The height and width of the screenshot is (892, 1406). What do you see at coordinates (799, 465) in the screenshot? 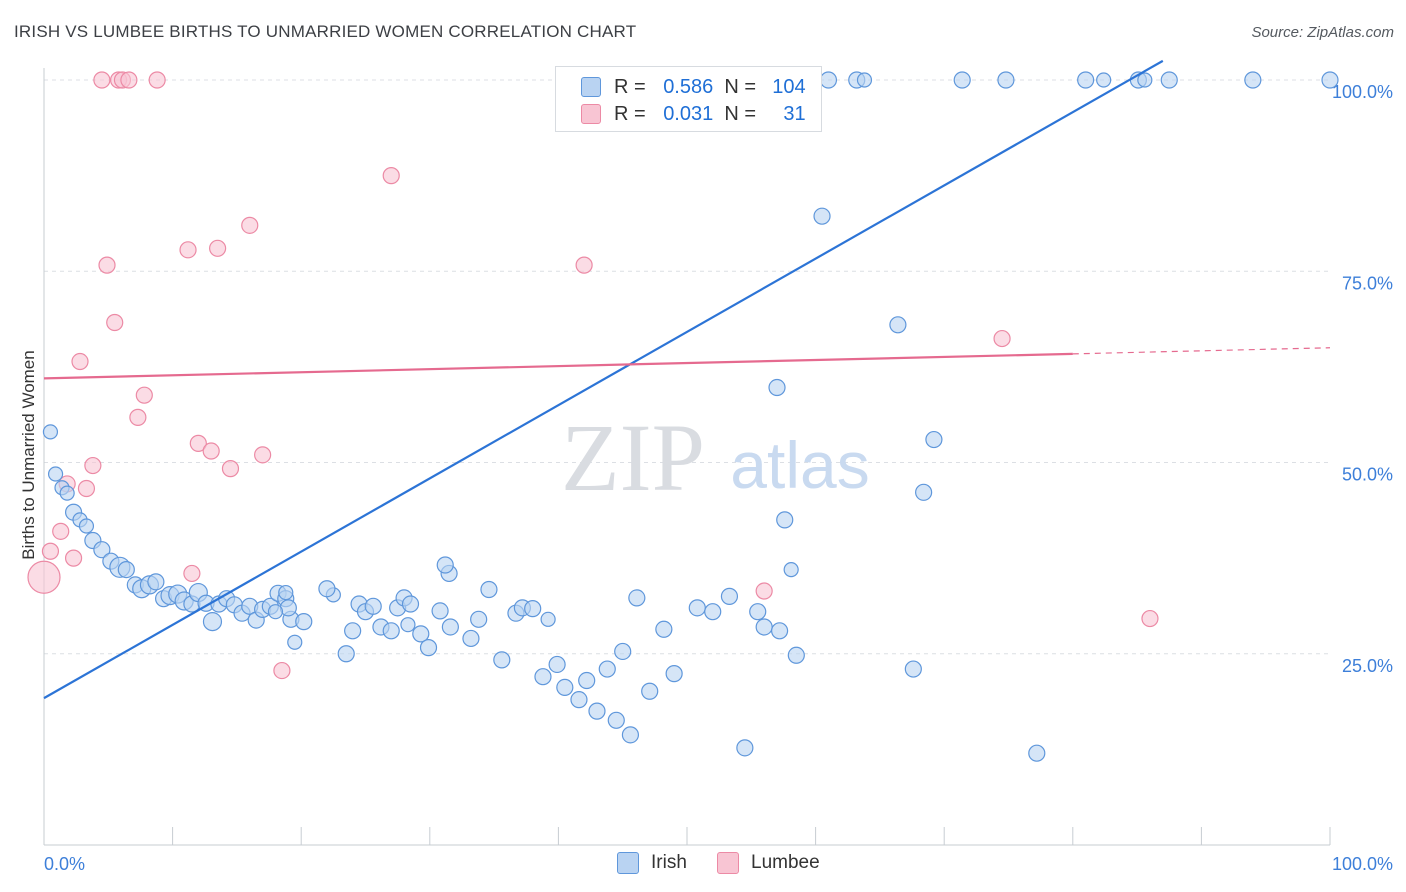
I see `watermark-atlas: atlas` at bounding box center [799, 465].